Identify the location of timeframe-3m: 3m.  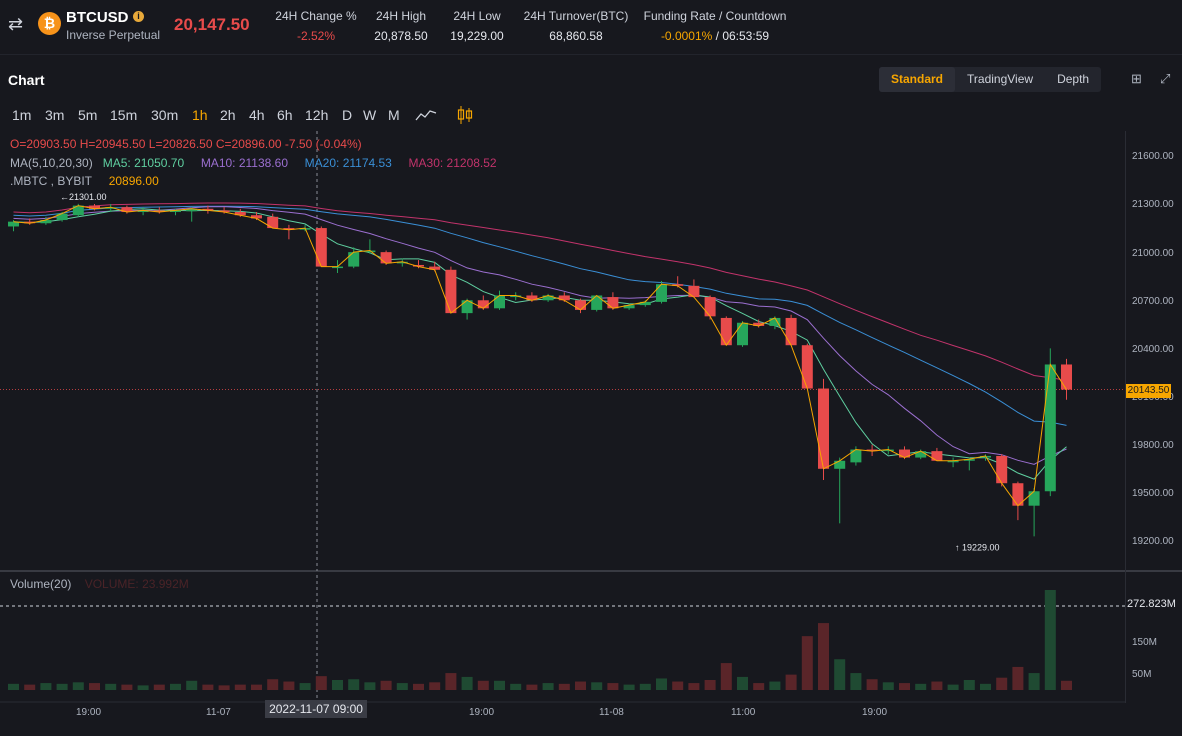
(55, 115).